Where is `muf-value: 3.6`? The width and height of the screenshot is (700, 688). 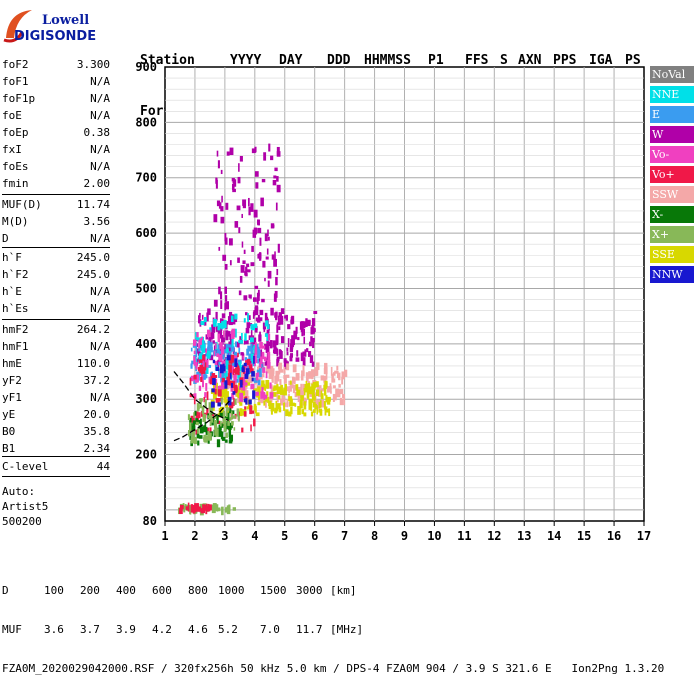
muf-value: 3.6 is located at coordinates (54, 629).